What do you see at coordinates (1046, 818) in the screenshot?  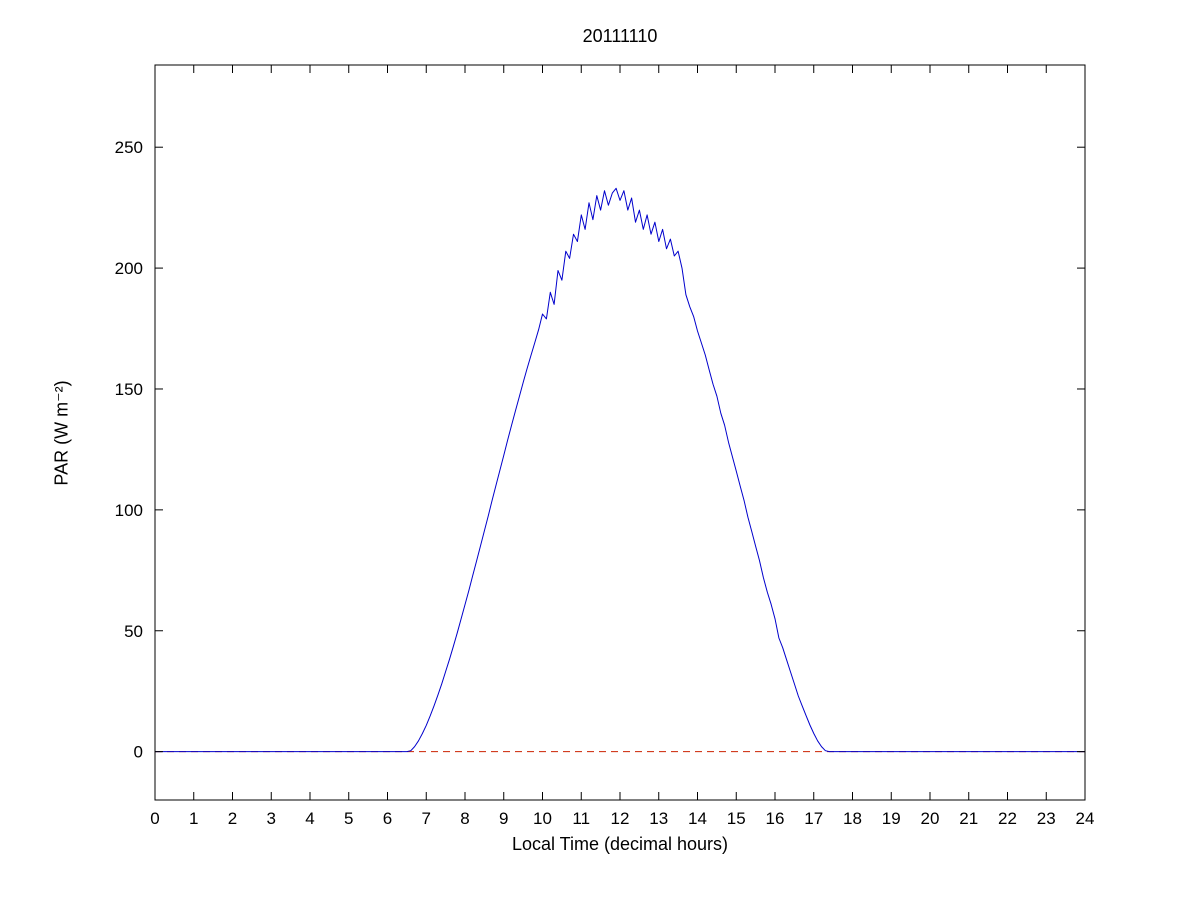 I see `x-tick-label: 23` at bounding box center [1046, 818].